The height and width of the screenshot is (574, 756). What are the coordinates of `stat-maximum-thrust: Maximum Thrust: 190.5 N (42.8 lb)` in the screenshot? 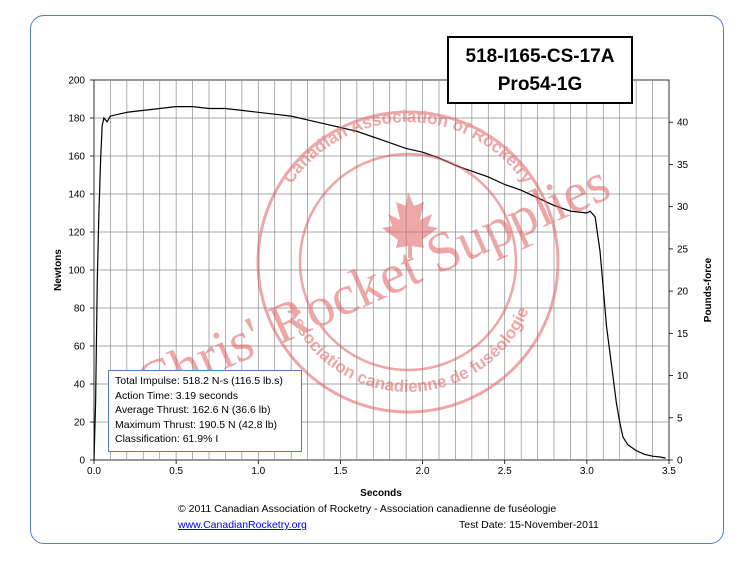 It's located at (196, 424).